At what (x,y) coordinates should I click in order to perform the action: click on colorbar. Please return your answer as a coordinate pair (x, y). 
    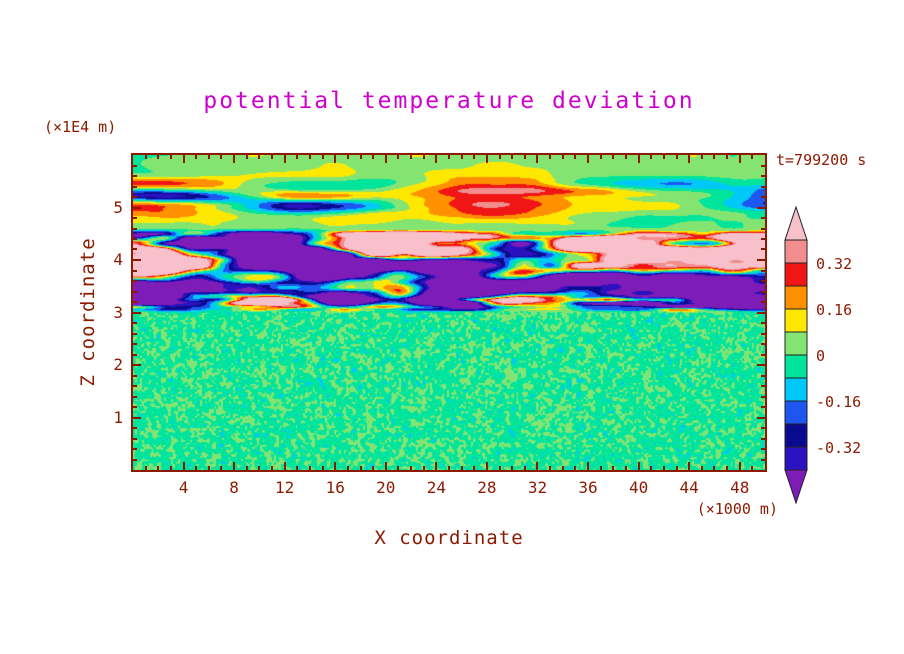
    Looking at the image, I should click on (796, 355).